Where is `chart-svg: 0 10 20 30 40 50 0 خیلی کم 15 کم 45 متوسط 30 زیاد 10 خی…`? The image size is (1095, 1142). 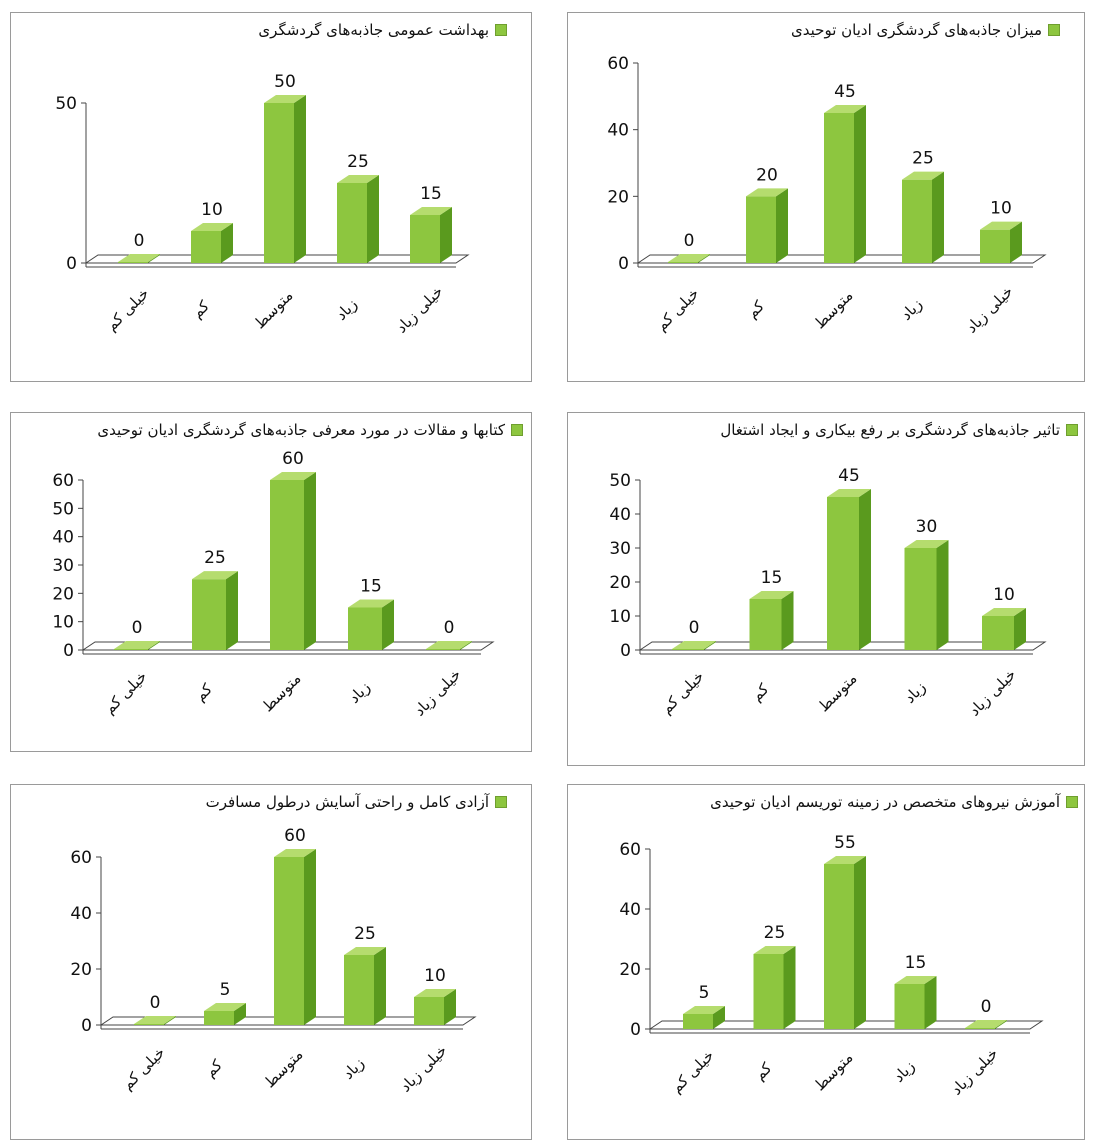
chart-svg: 0 10 20 30 40 50 0 خیلی کم 15 کم 45 متوسط 30 زیاد 10 خی… is located at coordinates (828, 593).